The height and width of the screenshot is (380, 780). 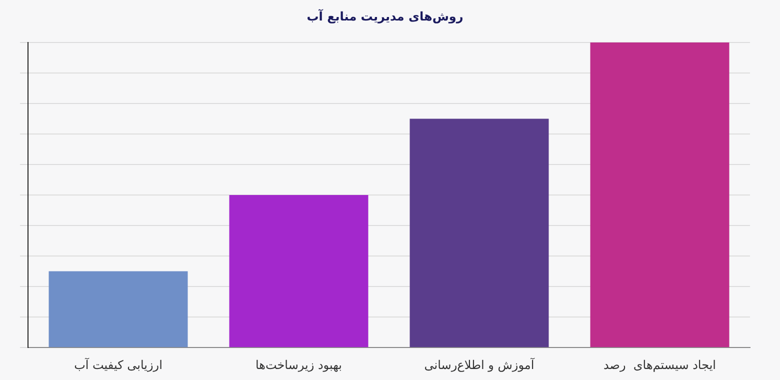 I want to click on x-tick-label: ارزیابی کیفیت آب, so click(x=118, y=364).